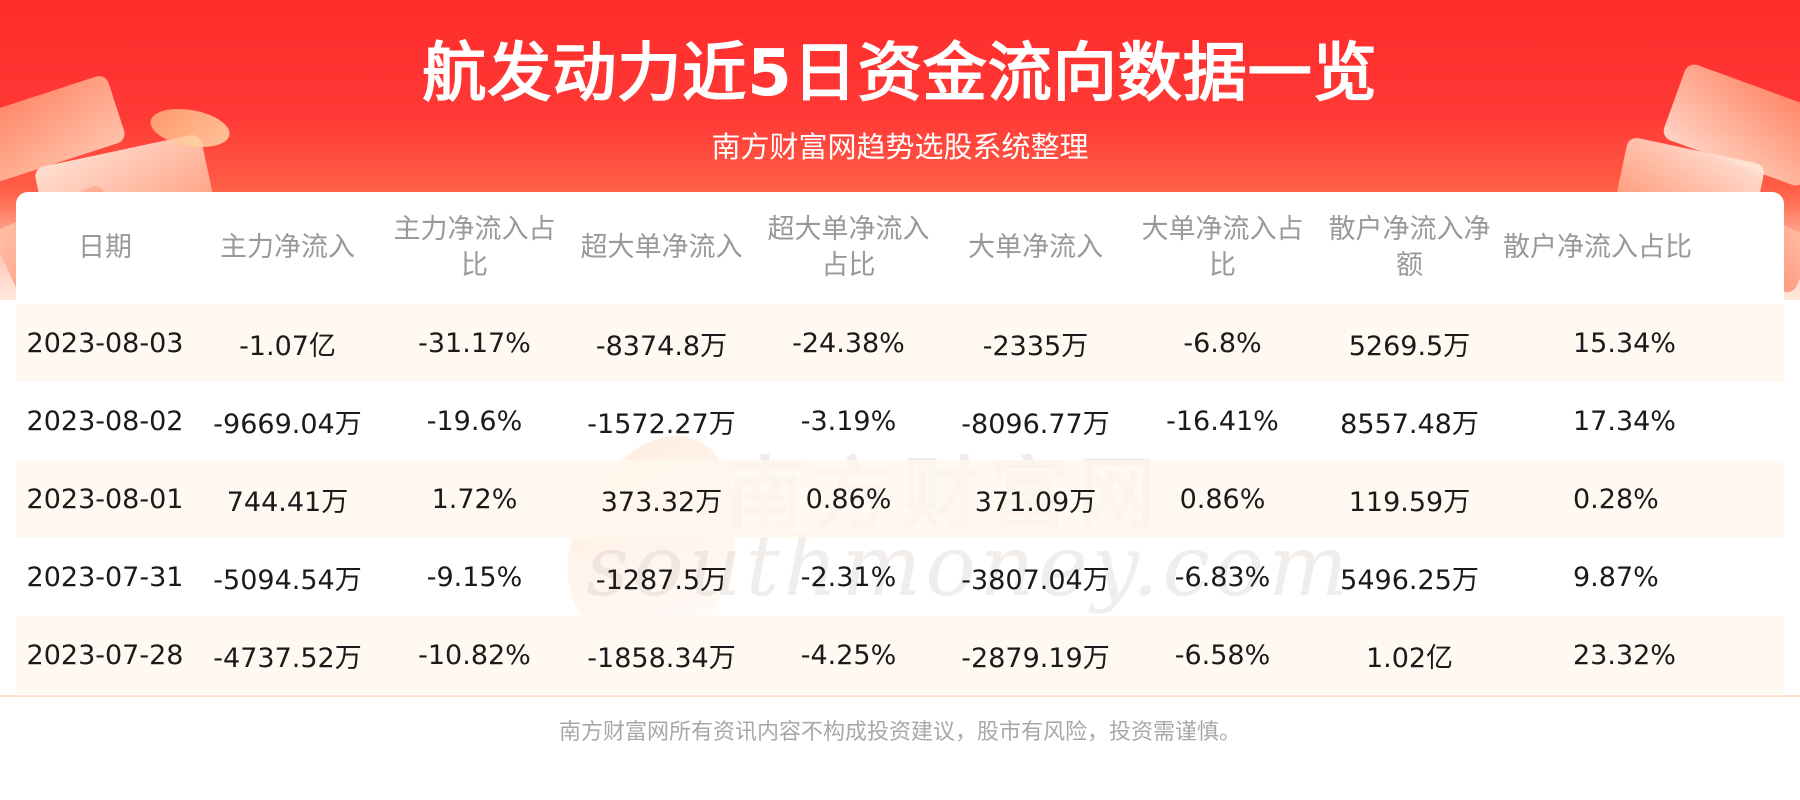  I want to click on table-cell: -9.15%, so click(474, 577).